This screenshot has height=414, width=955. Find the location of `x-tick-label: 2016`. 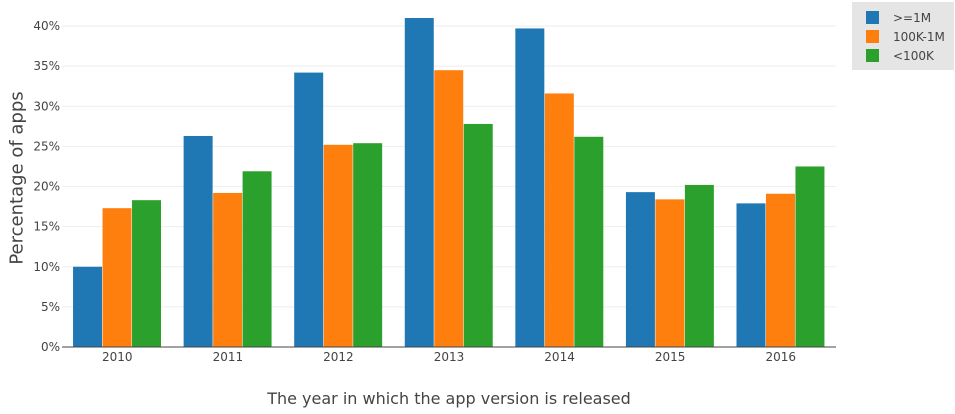

x-tick-label: 2016 is located at coordinates (780, 357).